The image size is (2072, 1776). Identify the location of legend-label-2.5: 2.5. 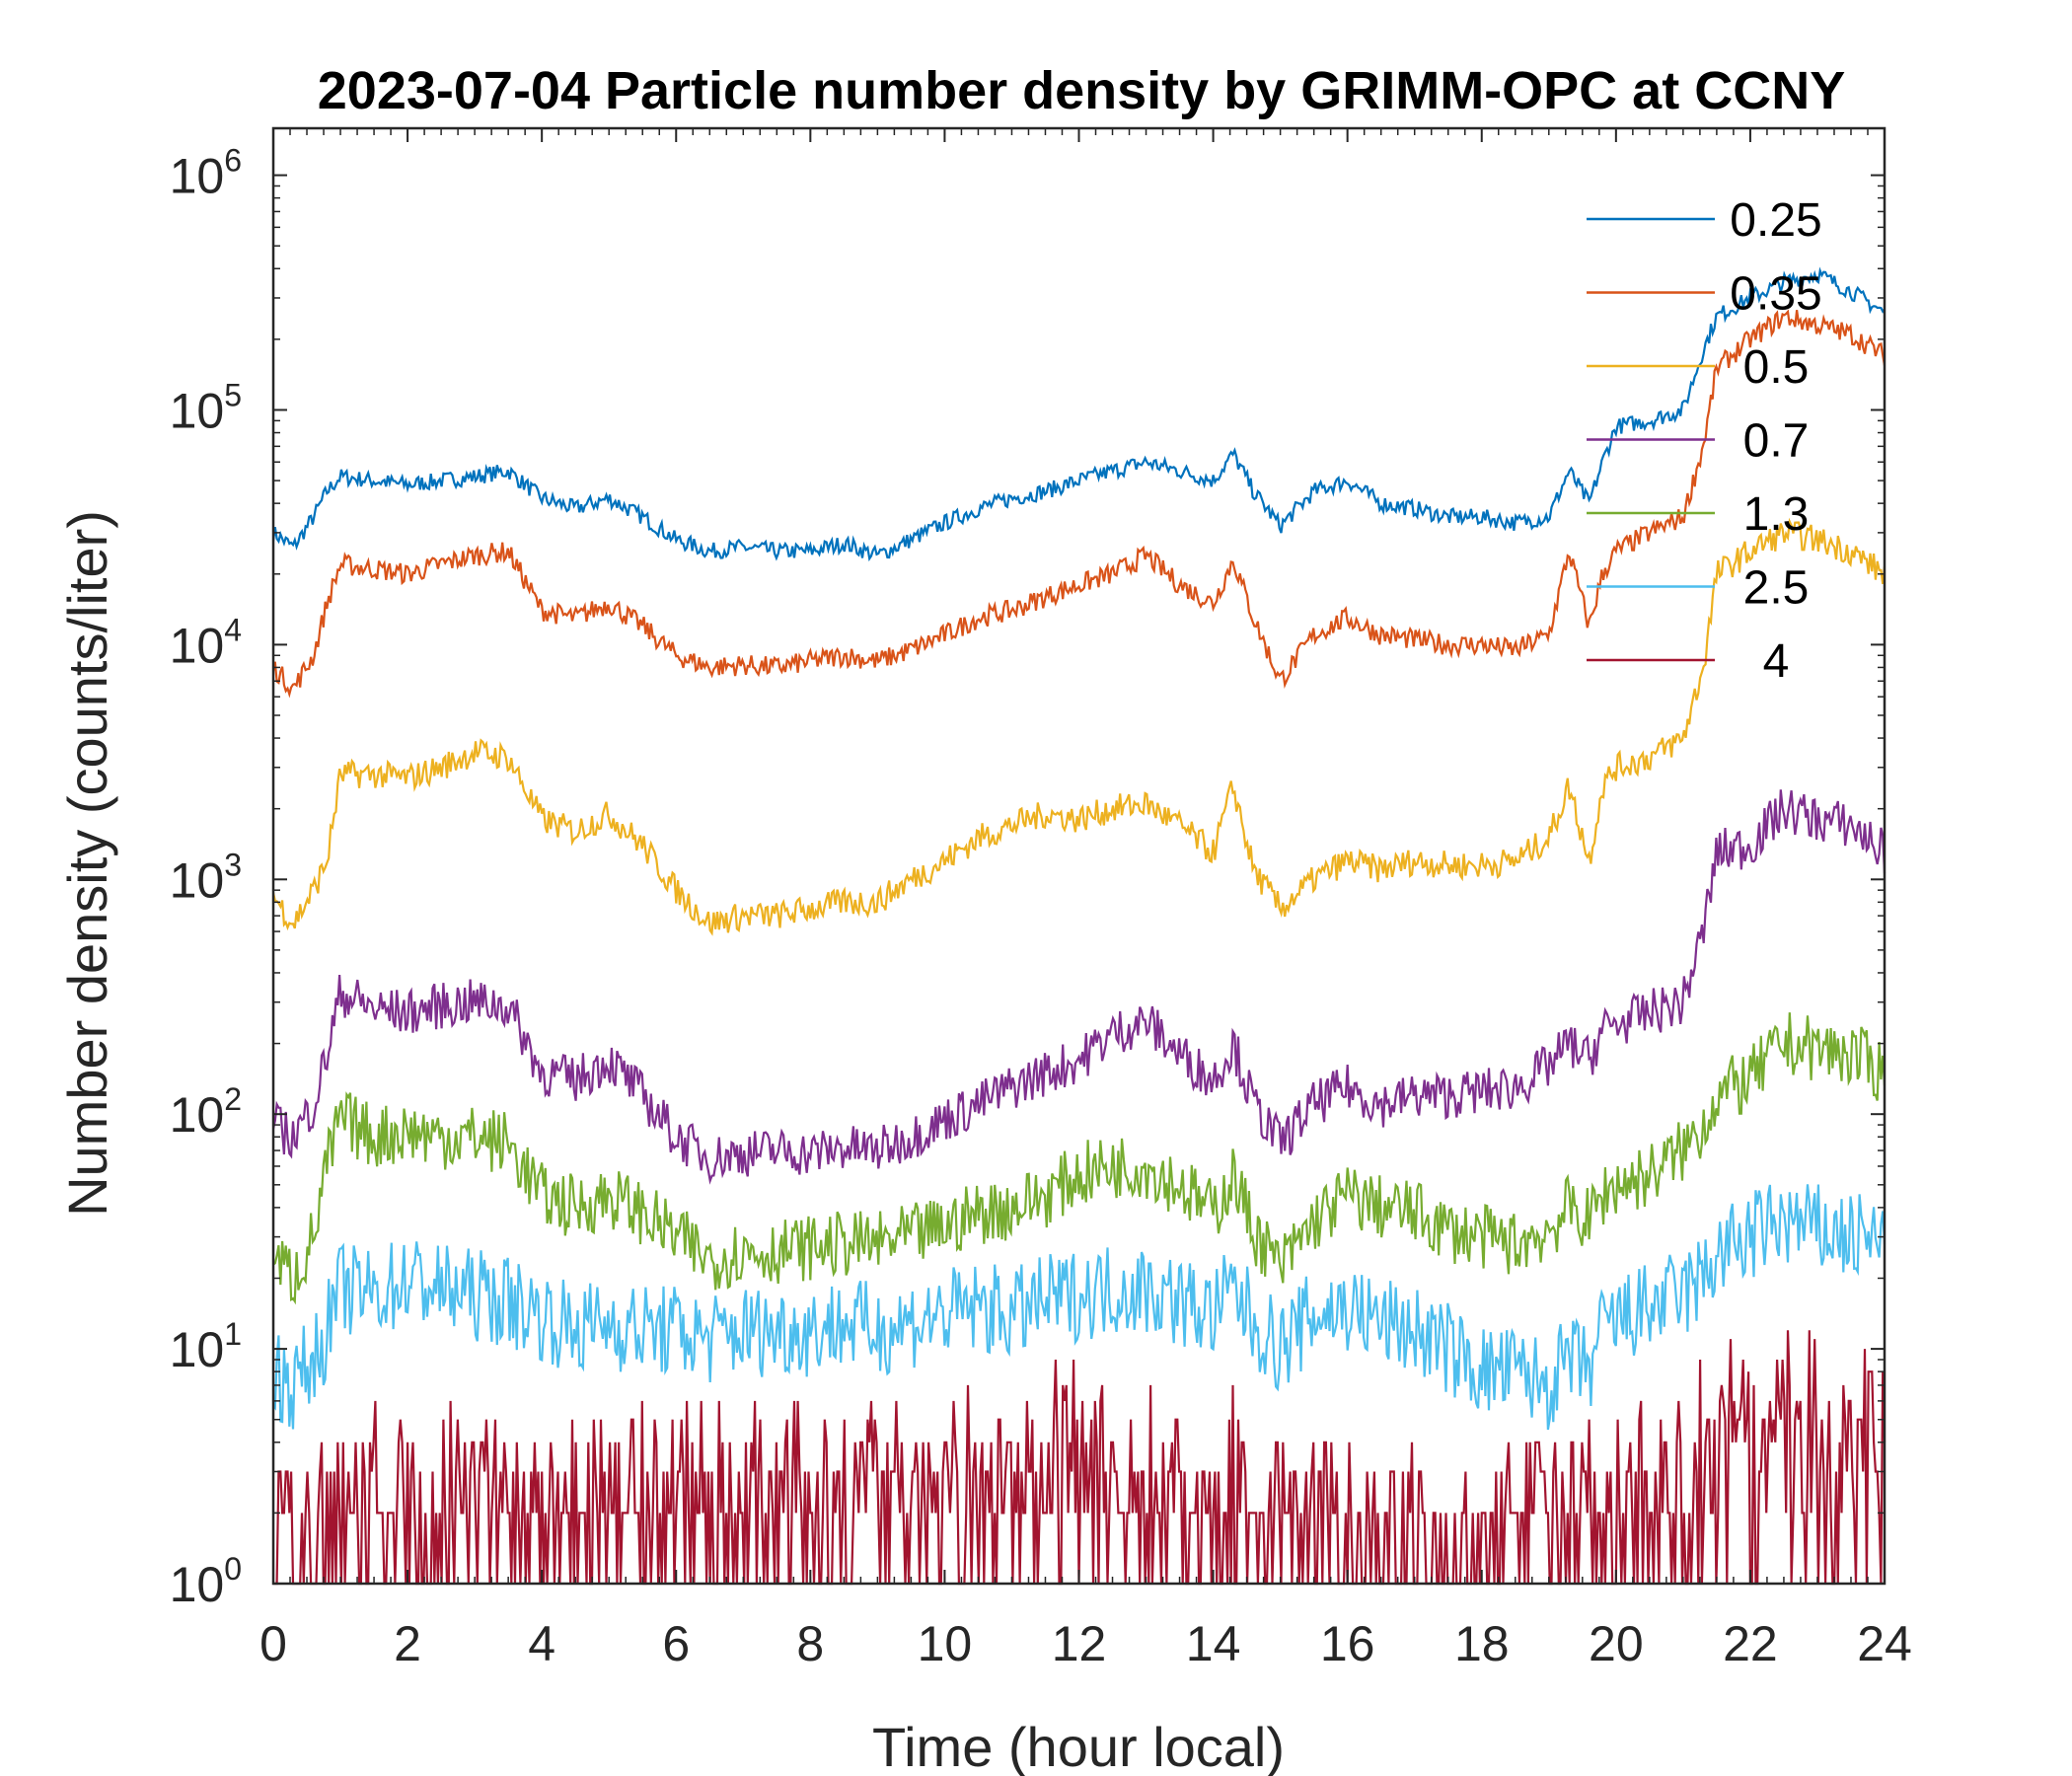
(1777, 588).